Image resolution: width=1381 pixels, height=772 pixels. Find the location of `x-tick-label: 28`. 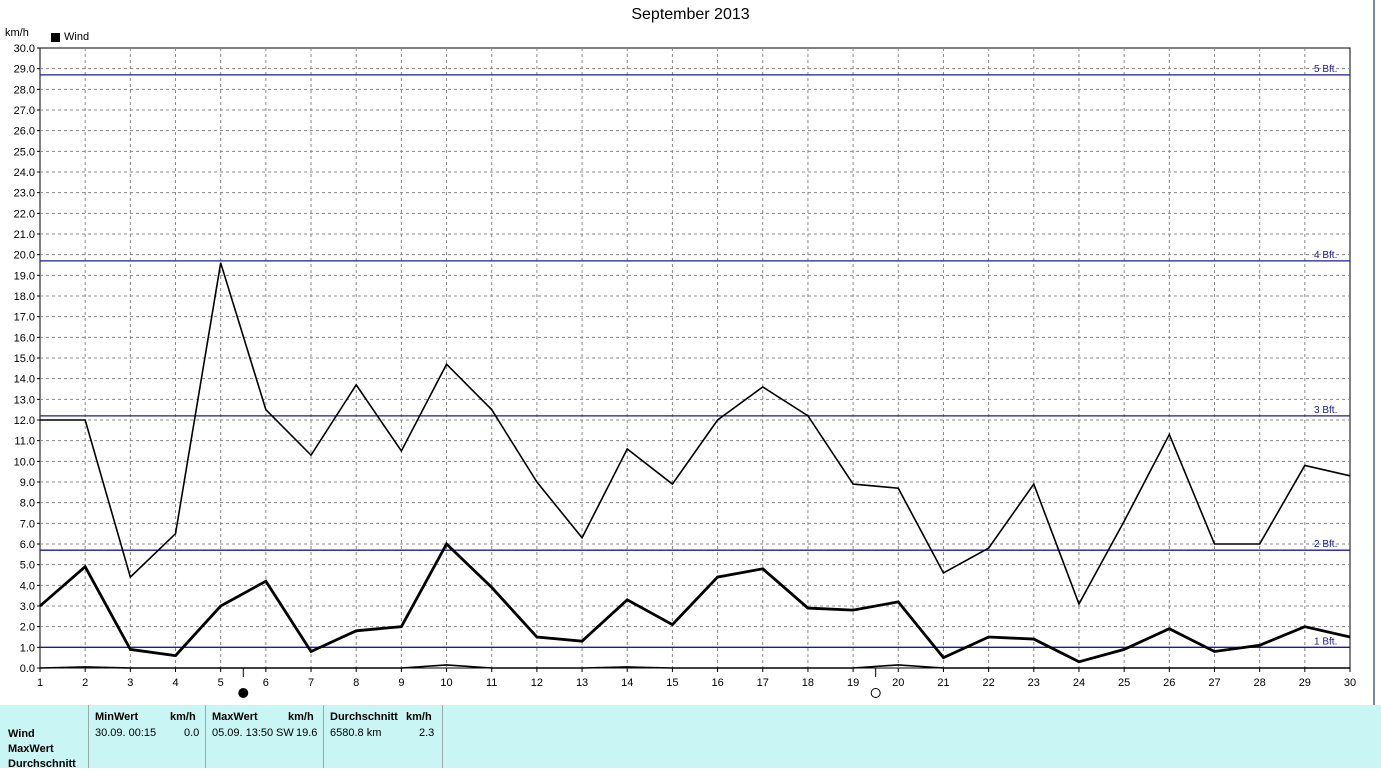

x-tick-label: 28 is located at coordinates (1260, 683).